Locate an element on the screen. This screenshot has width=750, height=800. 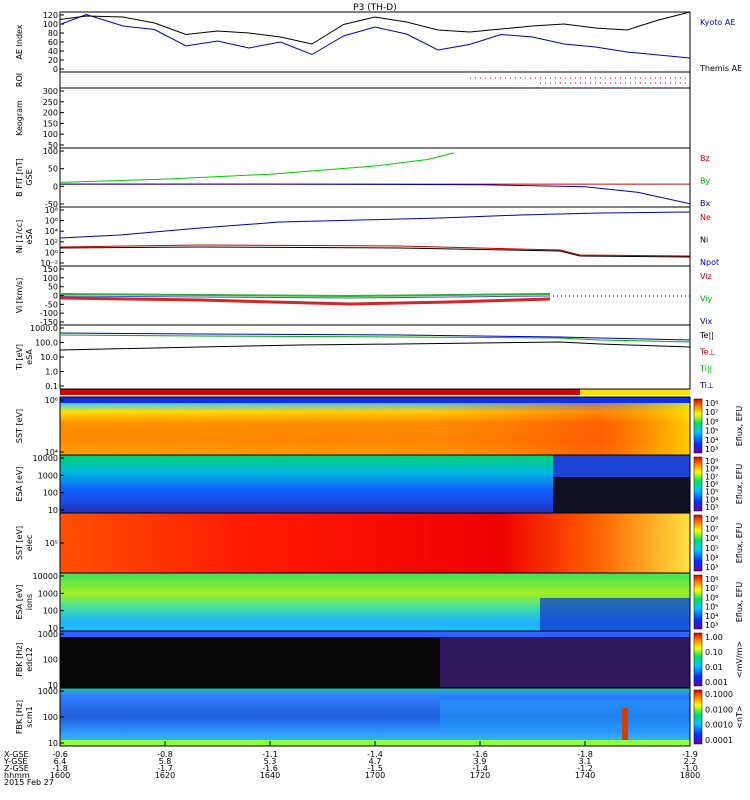
plot-date: 2015 Feb 27 is located at coordinates (29, 782).